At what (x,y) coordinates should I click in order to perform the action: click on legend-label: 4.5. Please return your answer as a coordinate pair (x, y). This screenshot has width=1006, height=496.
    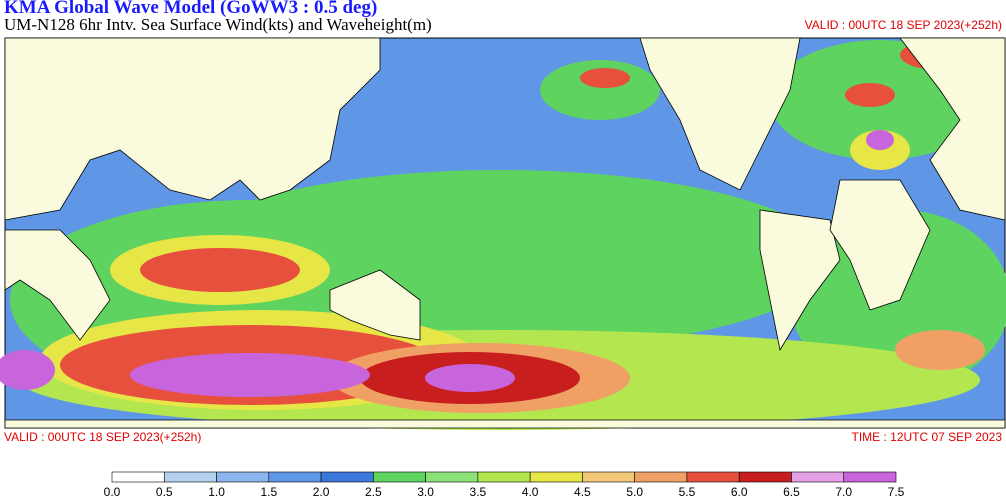
    Looking at the image, I should click on (582, 490).